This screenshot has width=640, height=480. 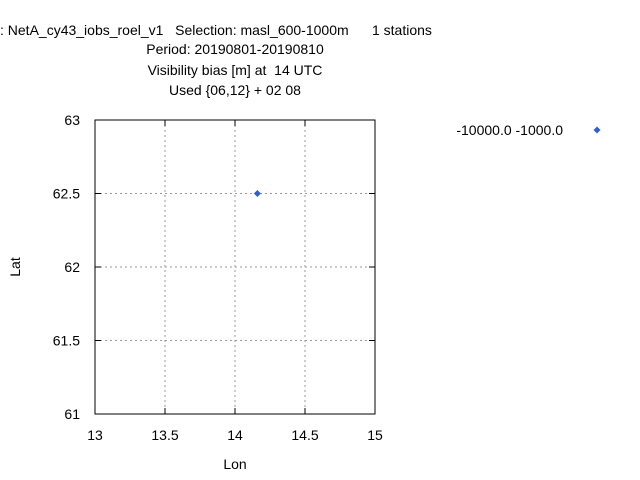 What do you see at coordinates (95, 435) in the screenshot?
I see `x-tick-label: 13` at bounding box center [95, 435].